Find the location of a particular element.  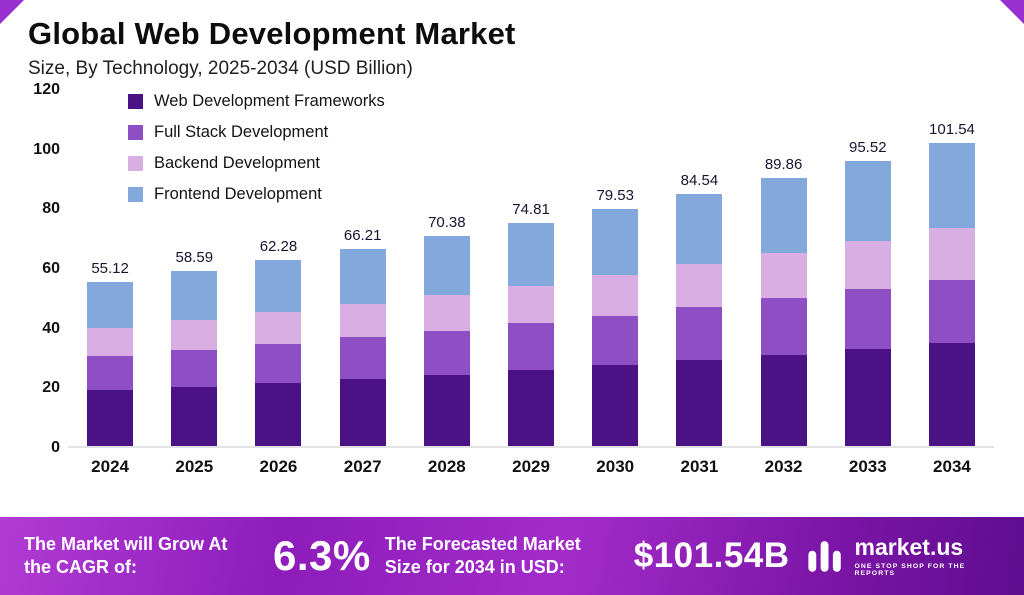

bar-total-label: 74.81 is located at coordinates (531, 210).